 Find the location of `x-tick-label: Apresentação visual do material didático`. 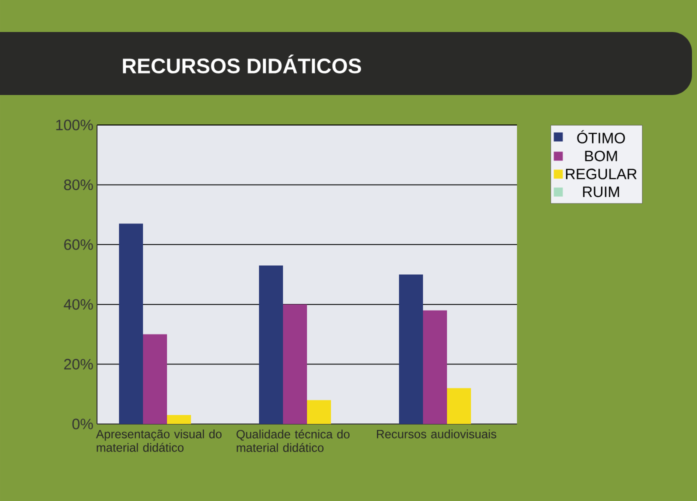

x-tick-label: Apresentação visual do material didático is located at coordinates (159, 441).